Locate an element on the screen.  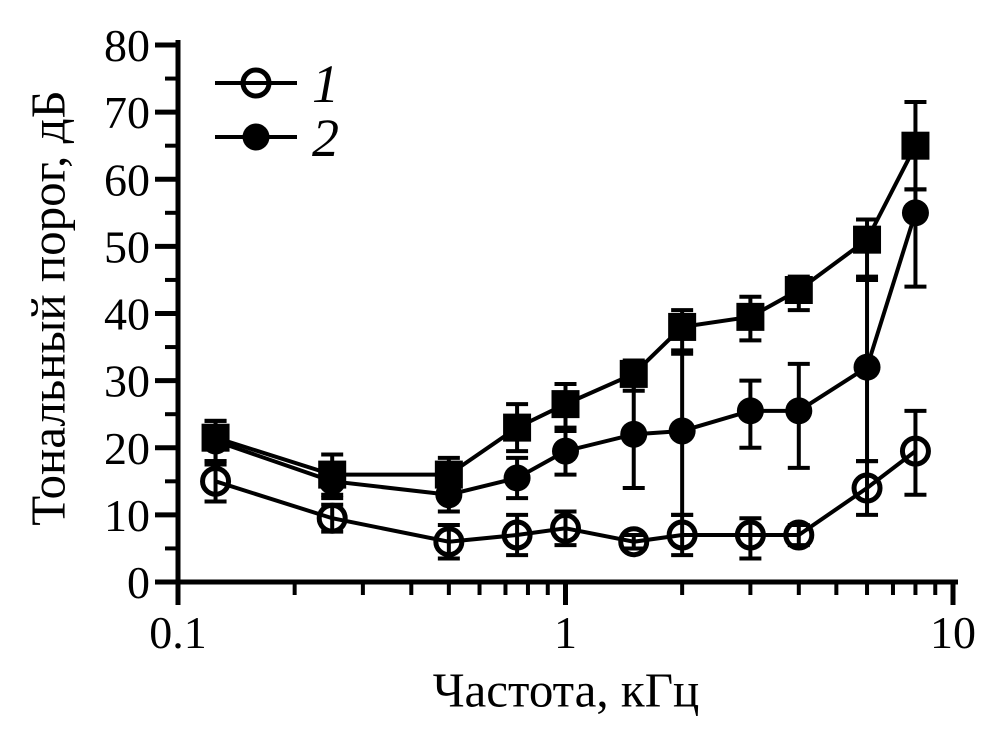
series-line is located at coordinates (565, 496).